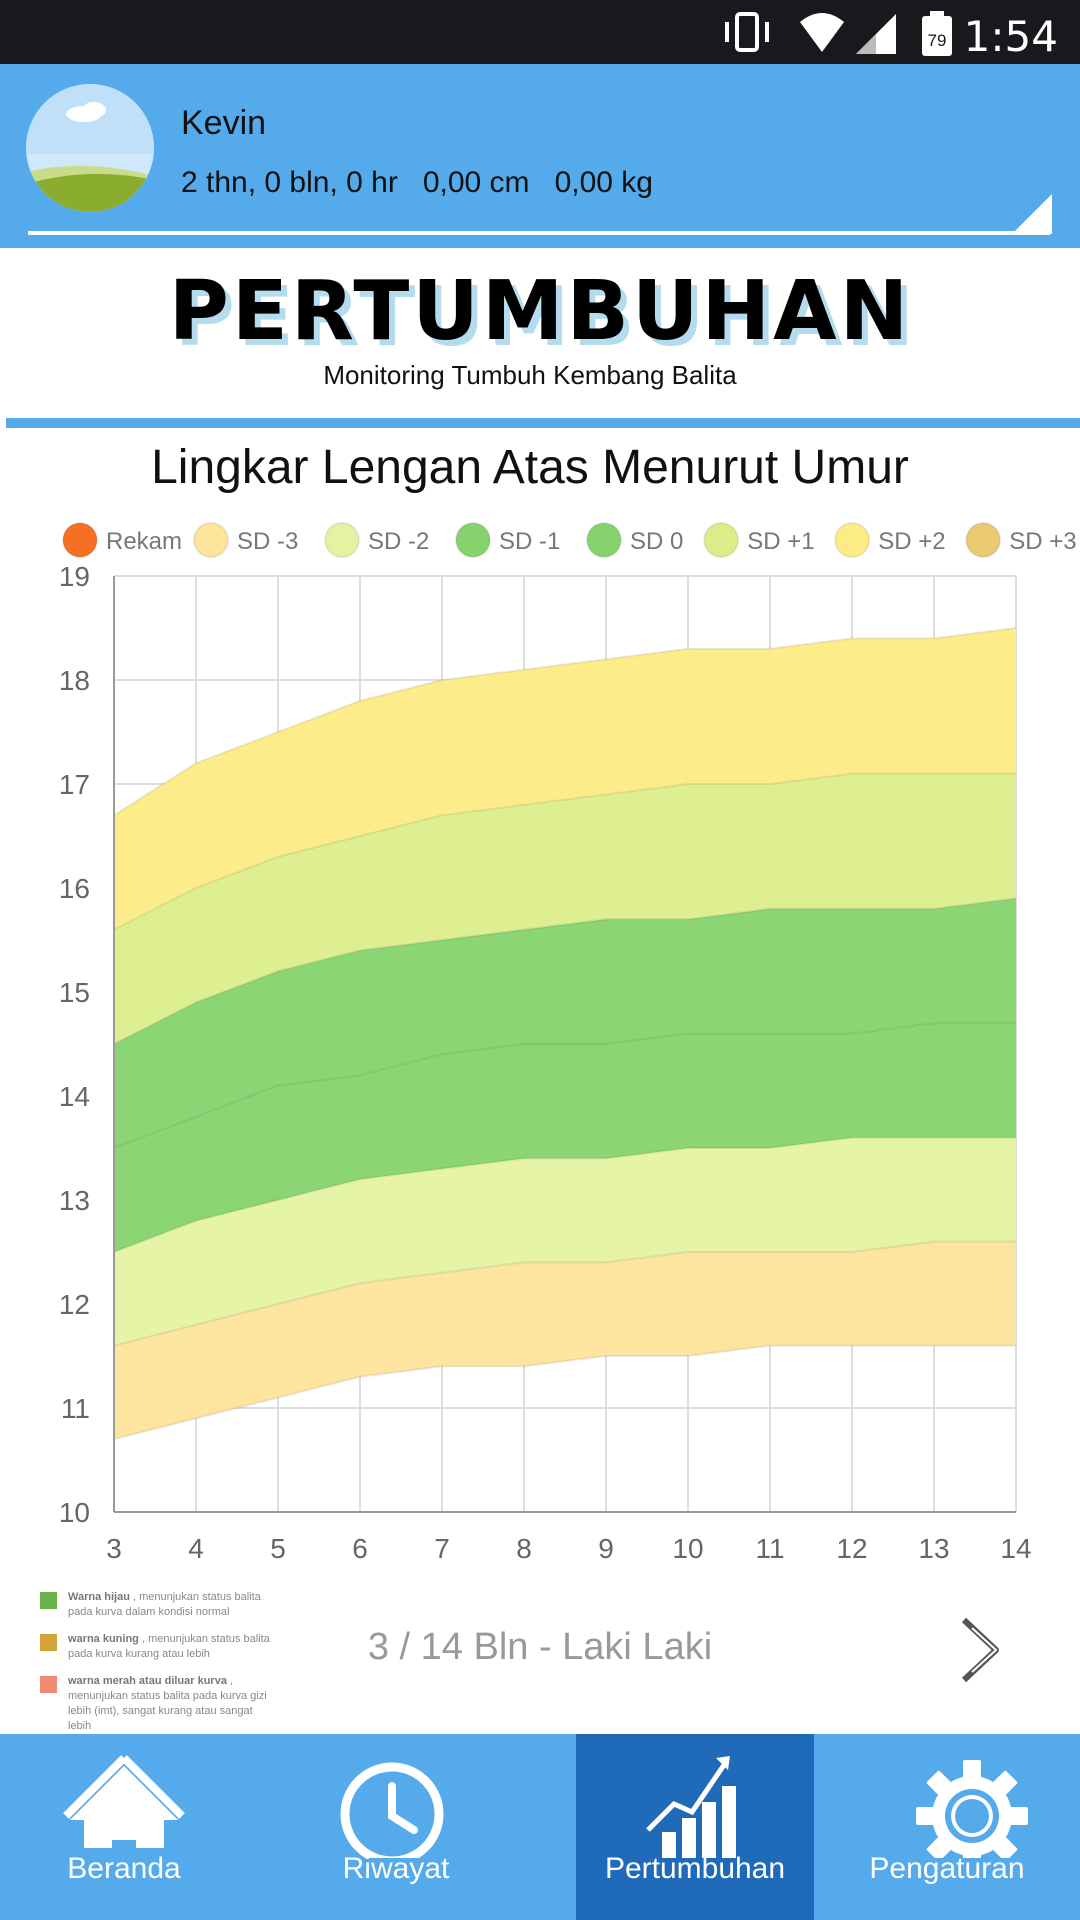 The image size is (1080, 1920). What do you see at coordinates (74, 1096) in the screenshot?
I see `y-tick-label: 14` at bounding box center [74, 1096].